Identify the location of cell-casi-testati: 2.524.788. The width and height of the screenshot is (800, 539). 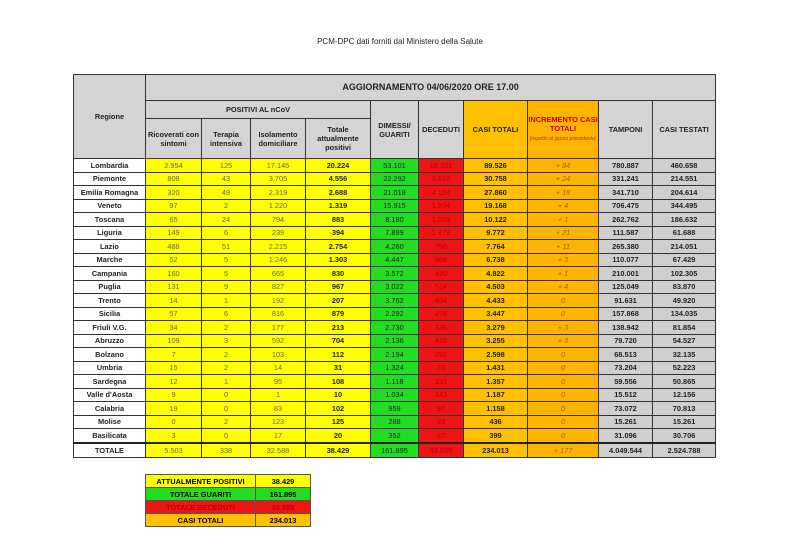
(684, 449).